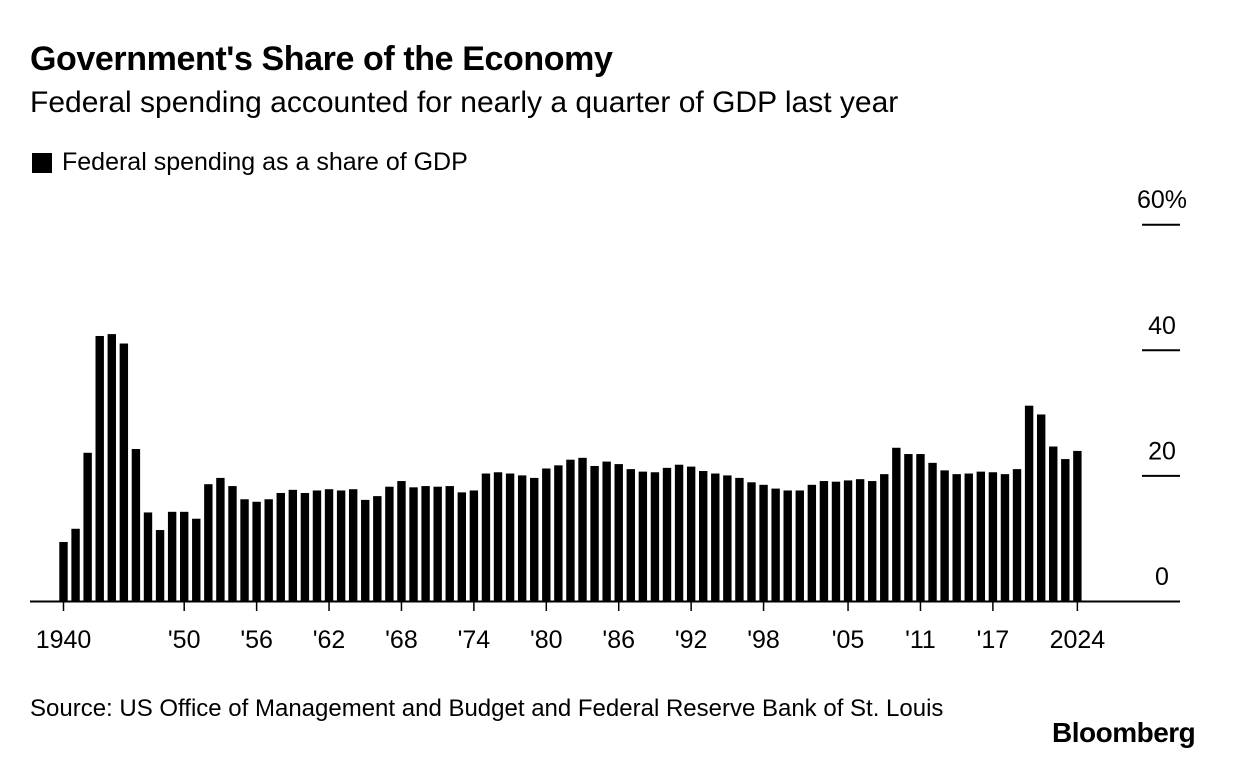 The image size is (1233, 778). Describe the element at coordinates (655, 536) in the screenshot. I see `bar-1989` at that location.